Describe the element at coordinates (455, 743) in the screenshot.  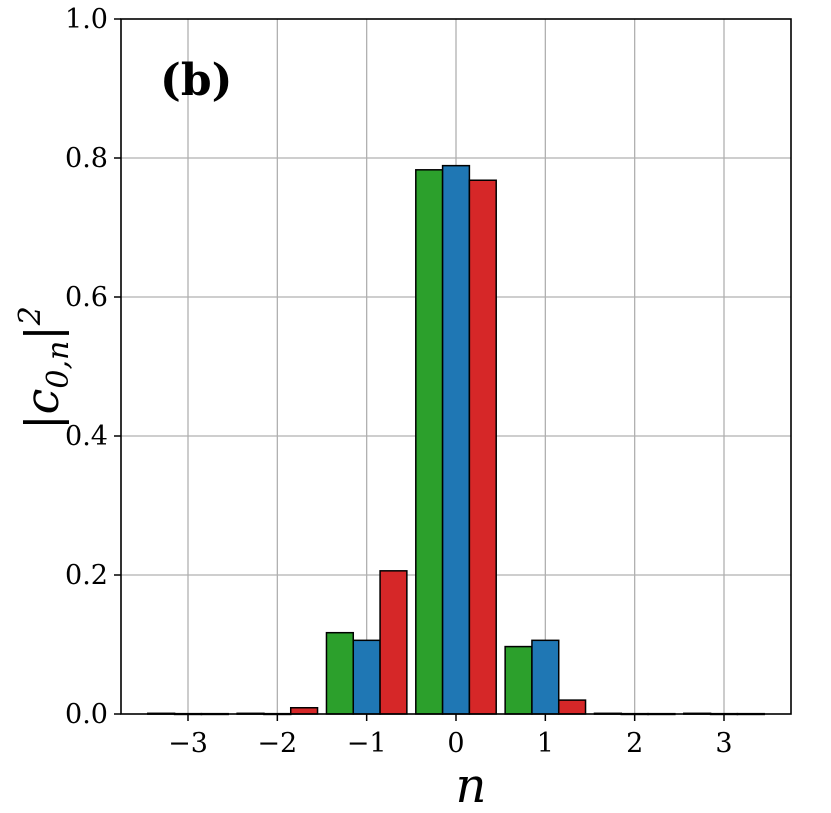
I see `x-tick-label: 0` at that location.